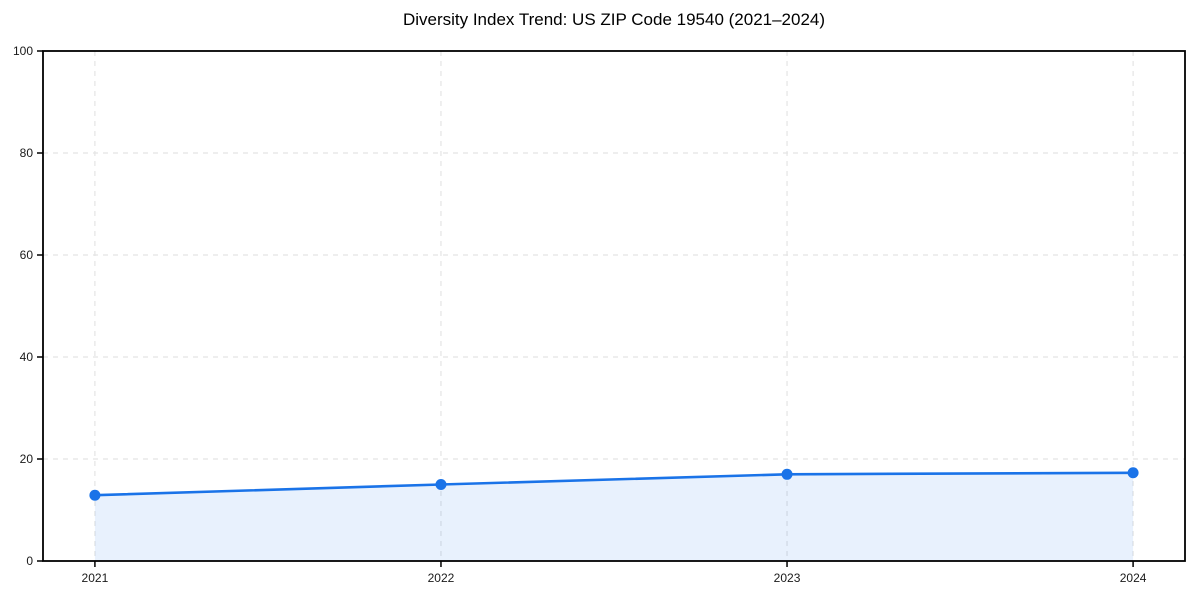 The width and height of the screenshot is (1200, 600). What do you see at coordinates (27, 459) in the screenshot?
I see `y-tick-label: 20` at bounding box center [27, 459].